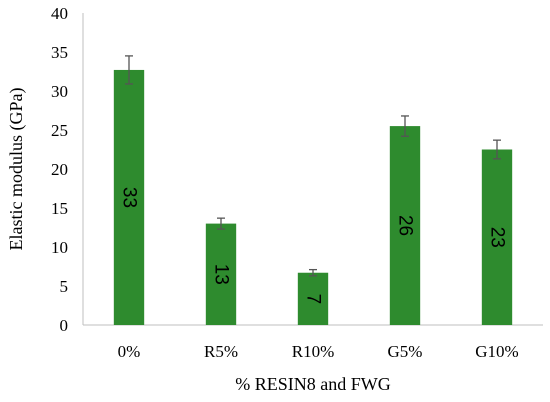 This screenshot has height=402, width=550. What do you see at coordinates (59, 13) in the screenshot?
I see `y-tick-label: 40` at bounding box center [59, 13].